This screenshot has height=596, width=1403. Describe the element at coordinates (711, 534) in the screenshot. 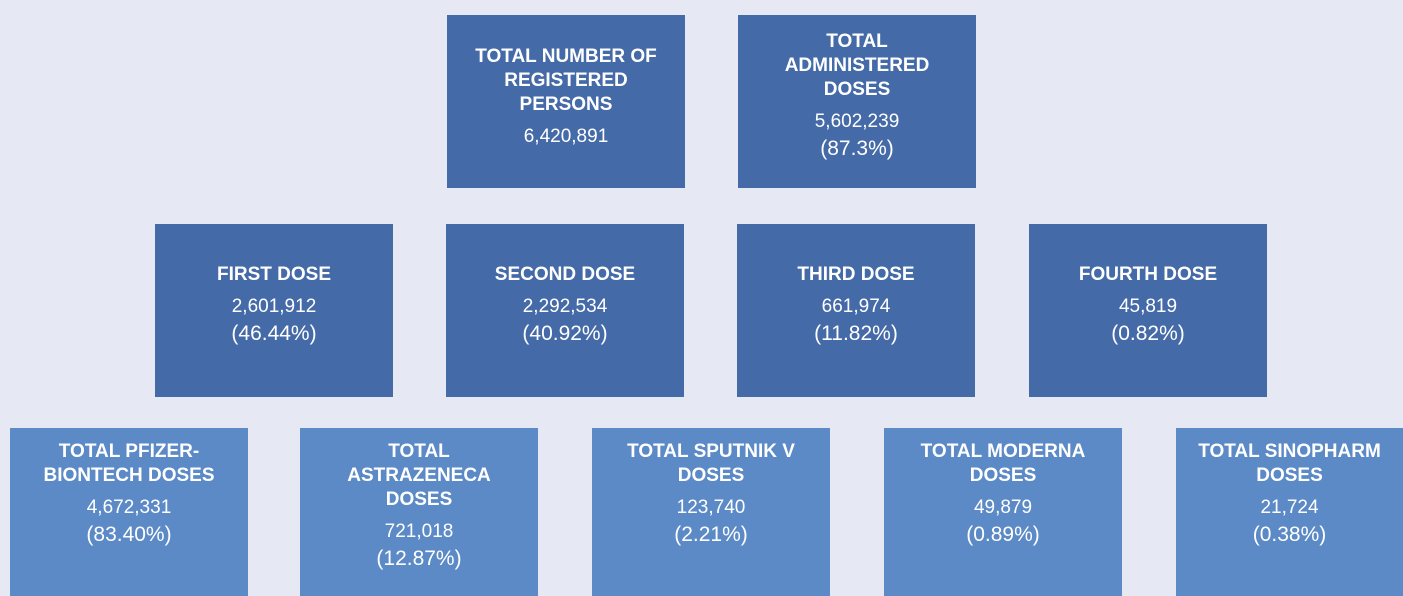

I see `box-percent: (2.21%)` at that location.